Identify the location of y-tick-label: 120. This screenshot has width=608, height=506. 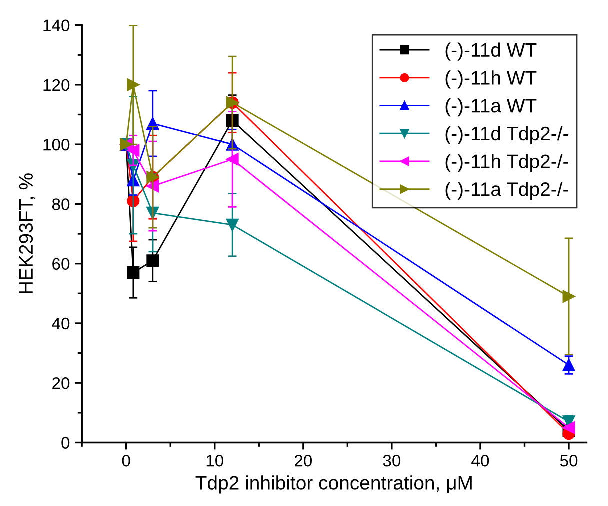
(57, 85).